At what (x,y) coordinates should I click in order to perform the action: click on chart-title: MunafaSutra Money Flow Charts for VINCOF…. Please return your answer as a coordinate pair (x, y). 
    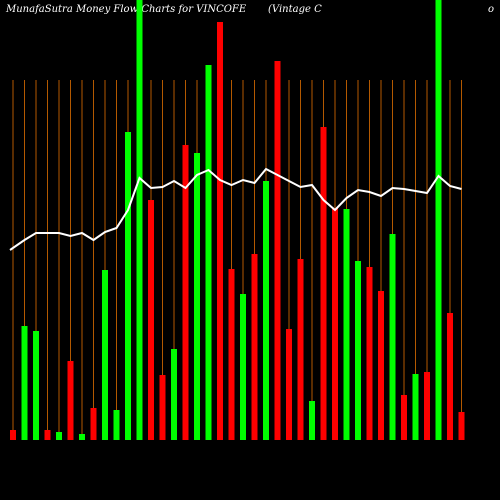
    Looking at the image, I should click on (126, 9).